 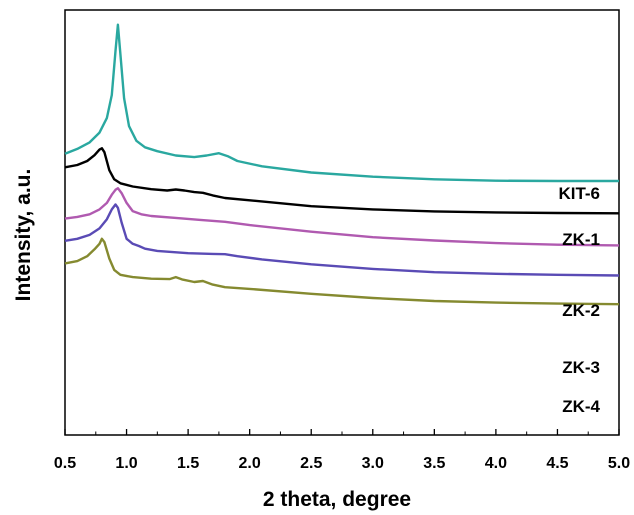 I want to click on x-tick-label: 3.0, so click(x=373, y=463).